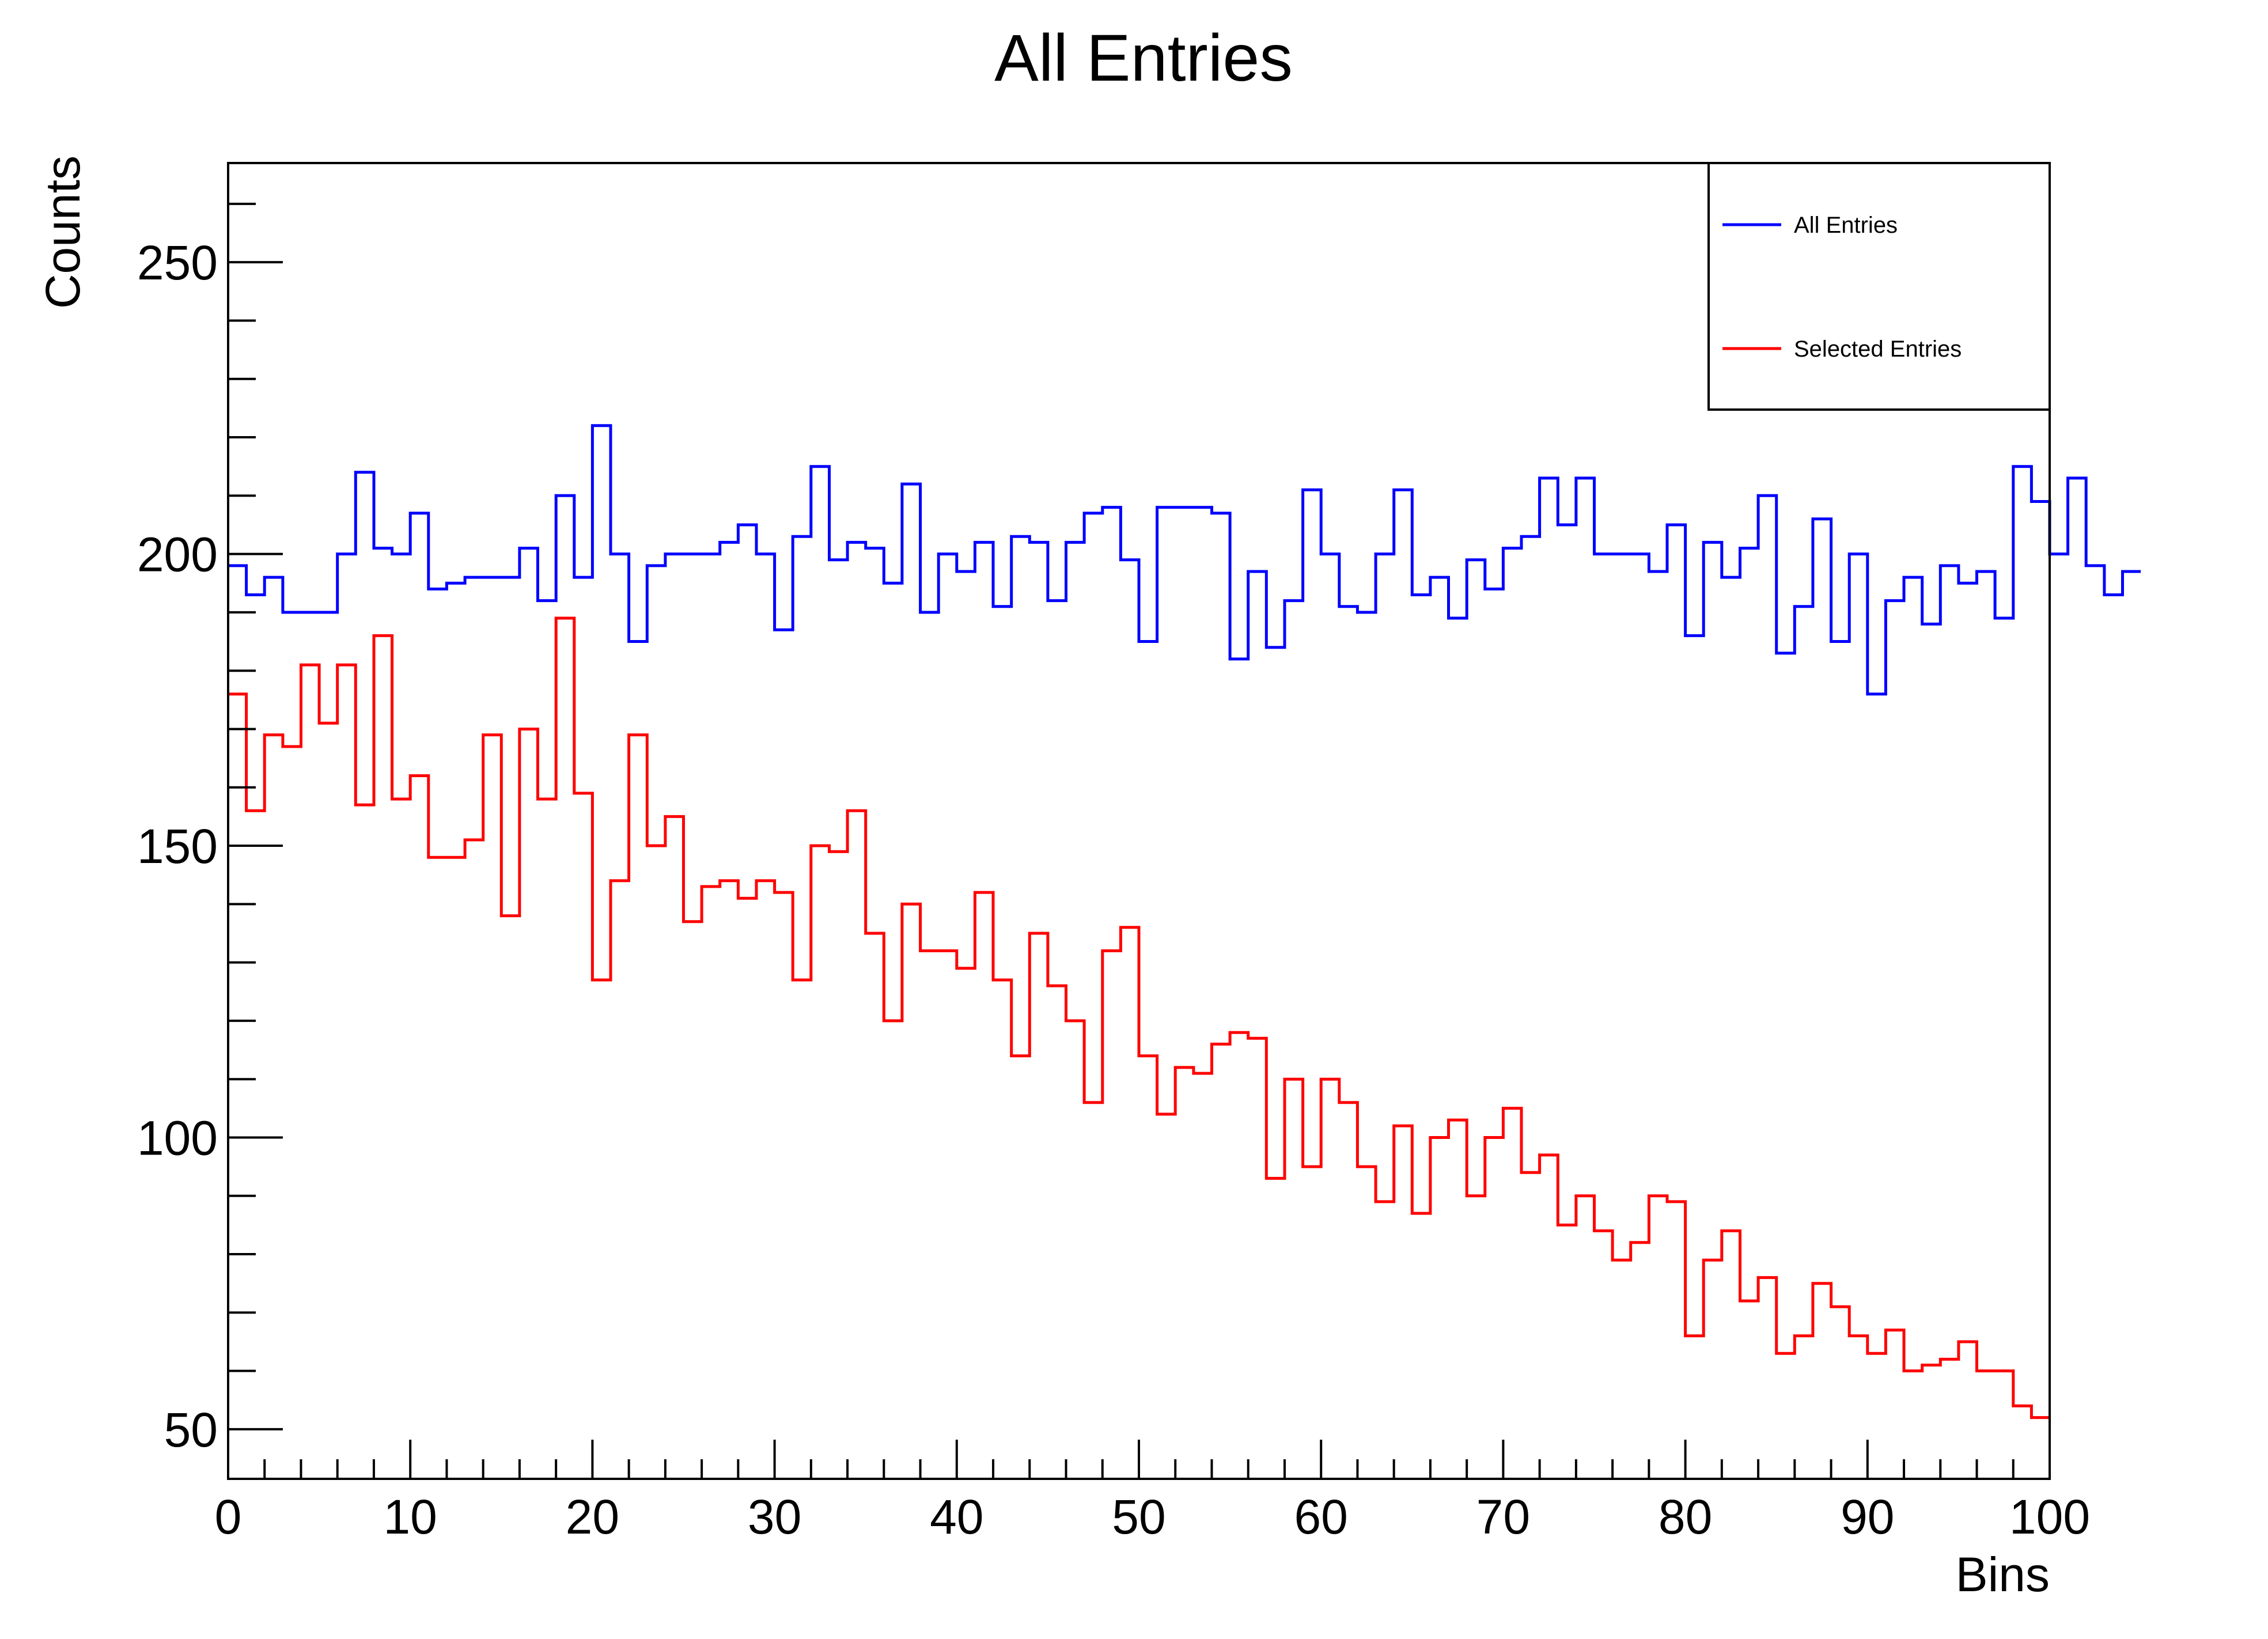 This screenshot has height=1639, width=2268. Describe the element at coordinates (1867, 1517) in the screenshot. I see `x-tick-label: 90` at that location.